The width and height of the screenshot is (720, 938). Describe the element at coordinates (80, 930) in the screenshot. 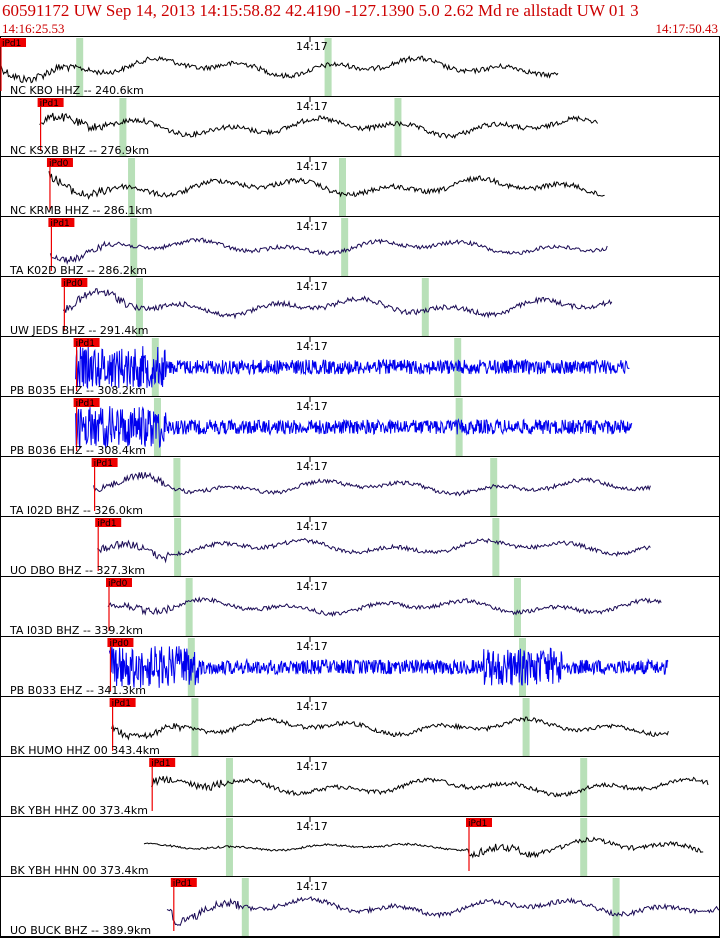

I see `station-label: UO BUCK BHZ -- 389.9km` at that location.